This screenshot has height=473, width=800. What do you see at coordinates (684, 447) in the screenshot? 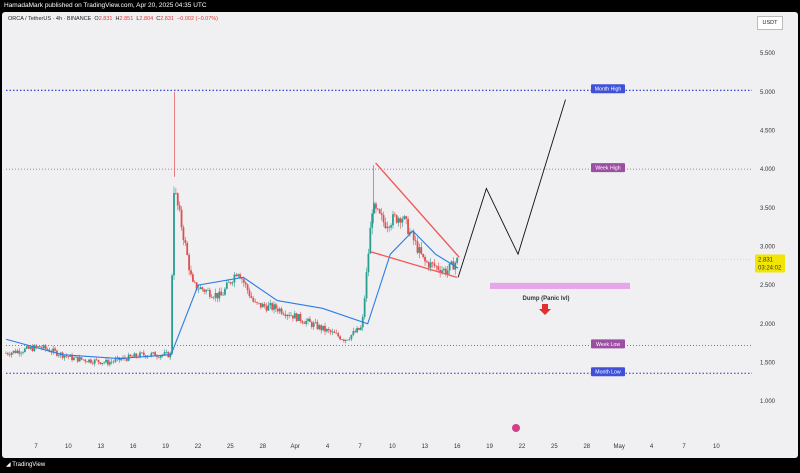
I see `x-tick-label: 7` at bounding box center [684, 447].